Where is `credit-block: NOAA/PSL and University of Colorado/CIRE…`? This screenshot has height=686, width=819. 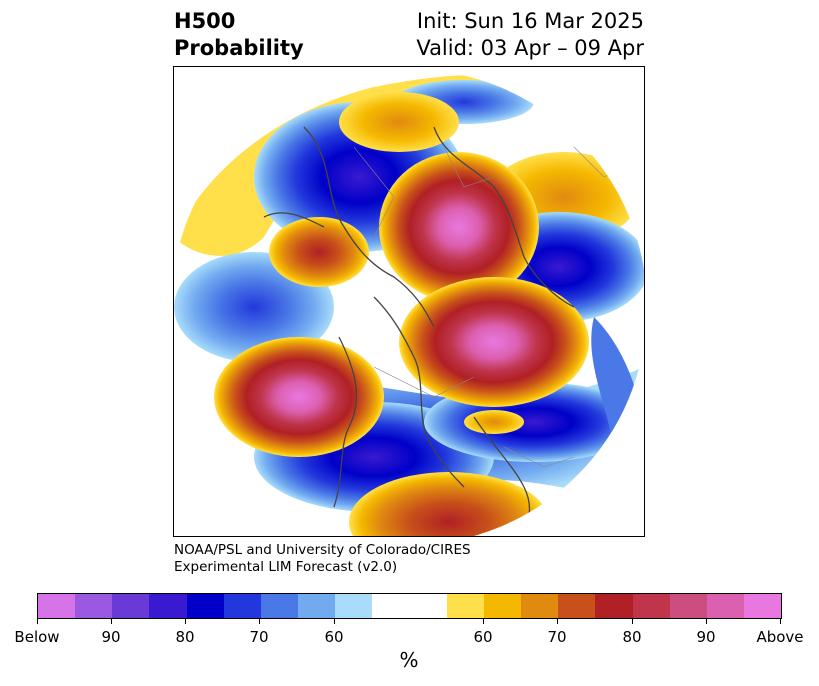
credit-block: NOAA/PSL and University of Colorado/CIRE… is located at coordinates (322, 559).